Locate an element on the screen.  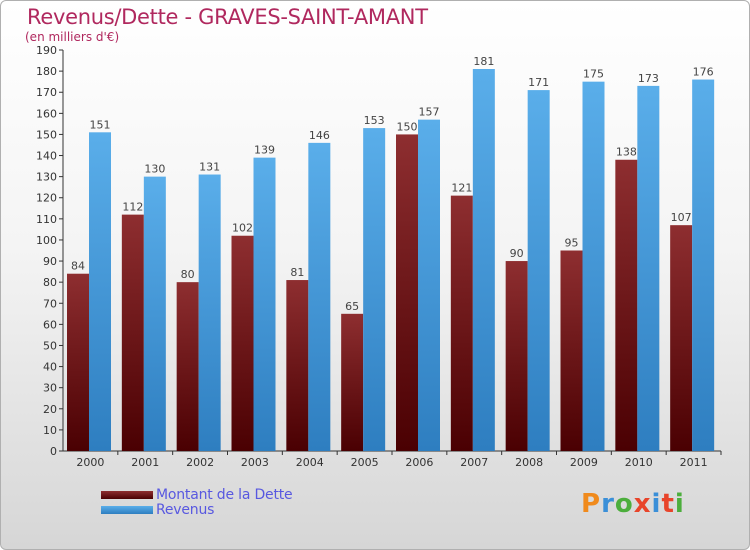
chart-title: Revenus/Dette - GRAVES-SAINT-AMANT is located at coordinates (227, 17).